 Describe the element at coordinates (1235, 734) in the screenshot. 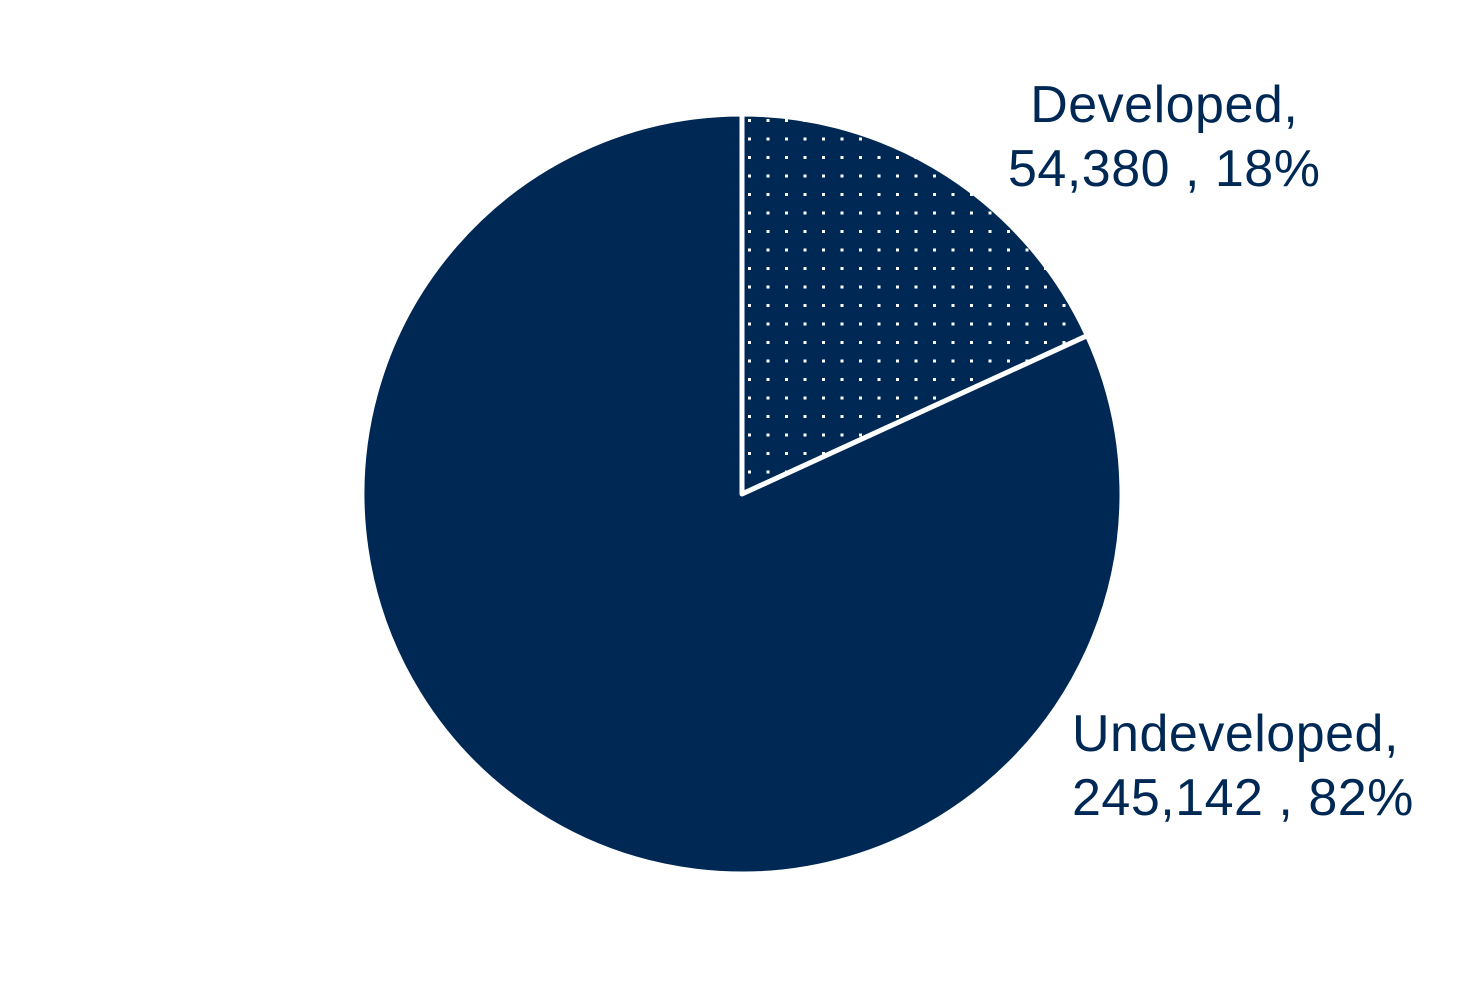

I see `data-label-undeveloped-name: Undeveloped,` at that location.